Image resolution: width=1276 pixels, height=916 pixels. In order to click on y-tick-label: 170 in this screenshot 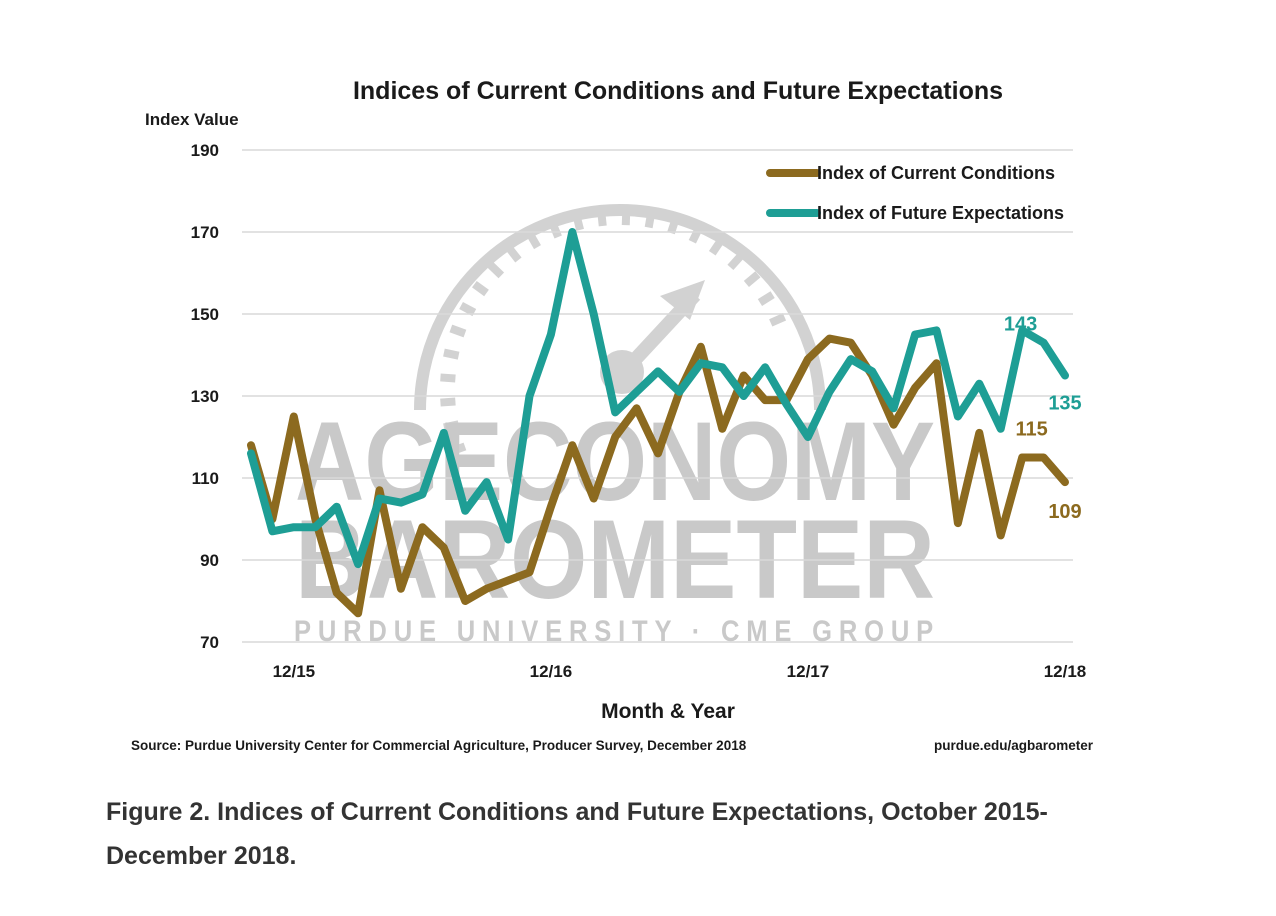, I will do `click(205, 232)`.